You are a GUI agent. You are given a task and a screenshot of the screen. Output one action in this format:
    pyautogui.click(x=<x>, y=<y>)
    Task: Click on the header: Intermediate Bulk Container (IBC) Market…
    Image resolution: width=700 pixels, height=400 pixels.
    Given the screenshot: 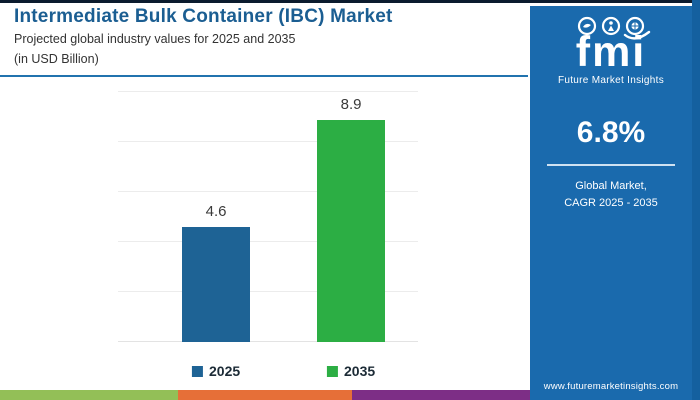 What is the action you would take?
    pyautogui.click(x=266, y=37)
    